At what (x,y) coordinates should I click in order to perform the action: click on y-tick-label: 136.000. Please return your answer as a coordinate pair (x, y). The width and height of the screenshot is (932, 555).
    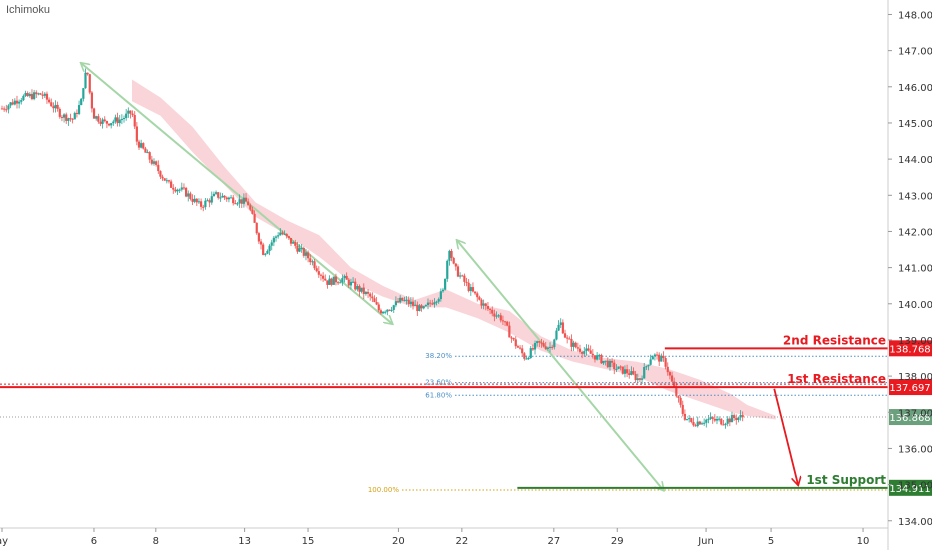
    Looking at the image, I should click on (915, 449).